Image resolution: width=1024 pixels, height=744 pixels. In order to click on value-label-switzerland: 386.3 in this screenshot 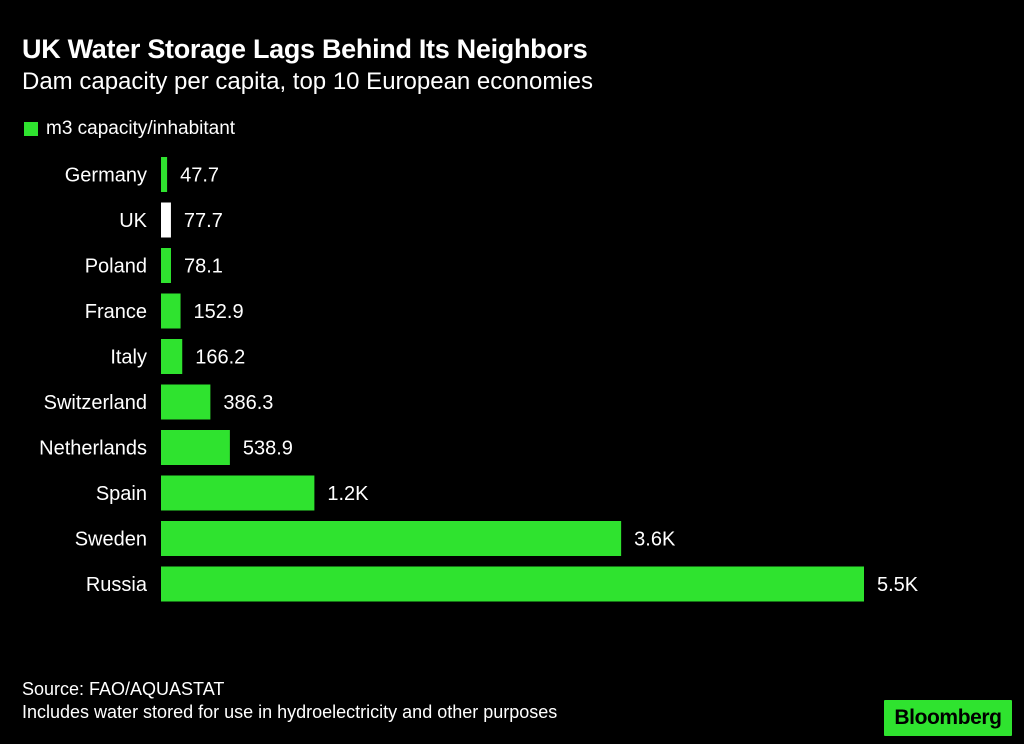, I will do `click(248, 403)`.